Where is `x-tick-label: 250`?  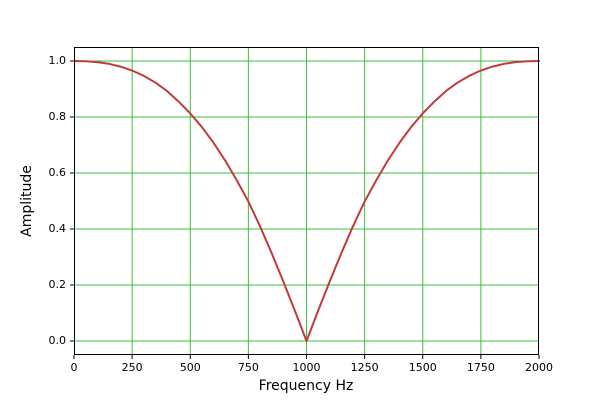 x-tick-label: 250 is located at coordinates (132, 367).